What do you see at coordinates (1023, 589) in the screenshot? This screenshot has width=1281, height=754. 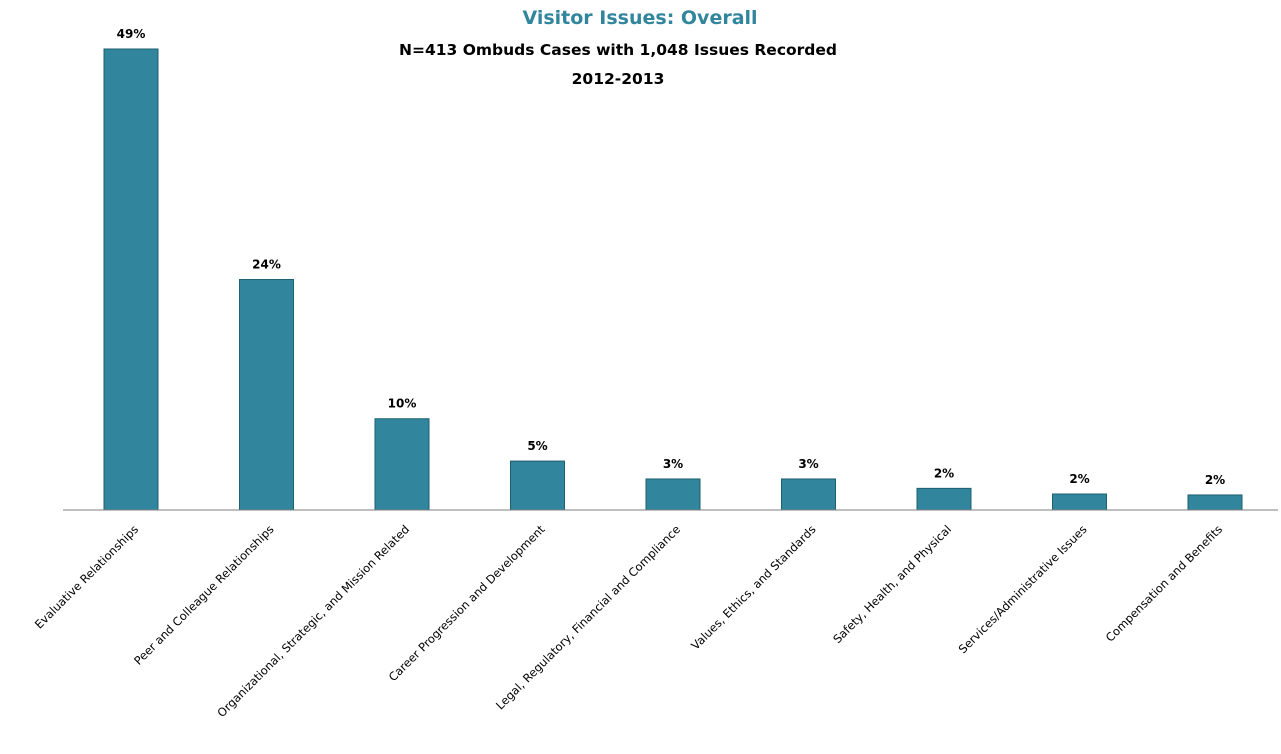 I see `x-tick-label-8: Services/Administrative Issues` at bounding box center [1023, 589].